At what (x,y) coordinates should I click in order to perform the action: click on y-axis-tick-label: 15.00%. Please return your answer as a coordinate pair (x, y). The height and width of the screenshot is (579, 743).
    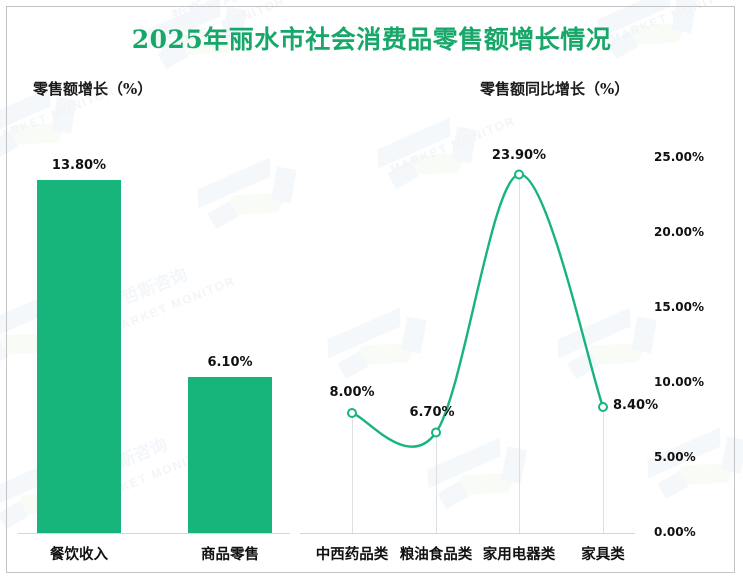
    Looking at the image, I should click on (679, 307).